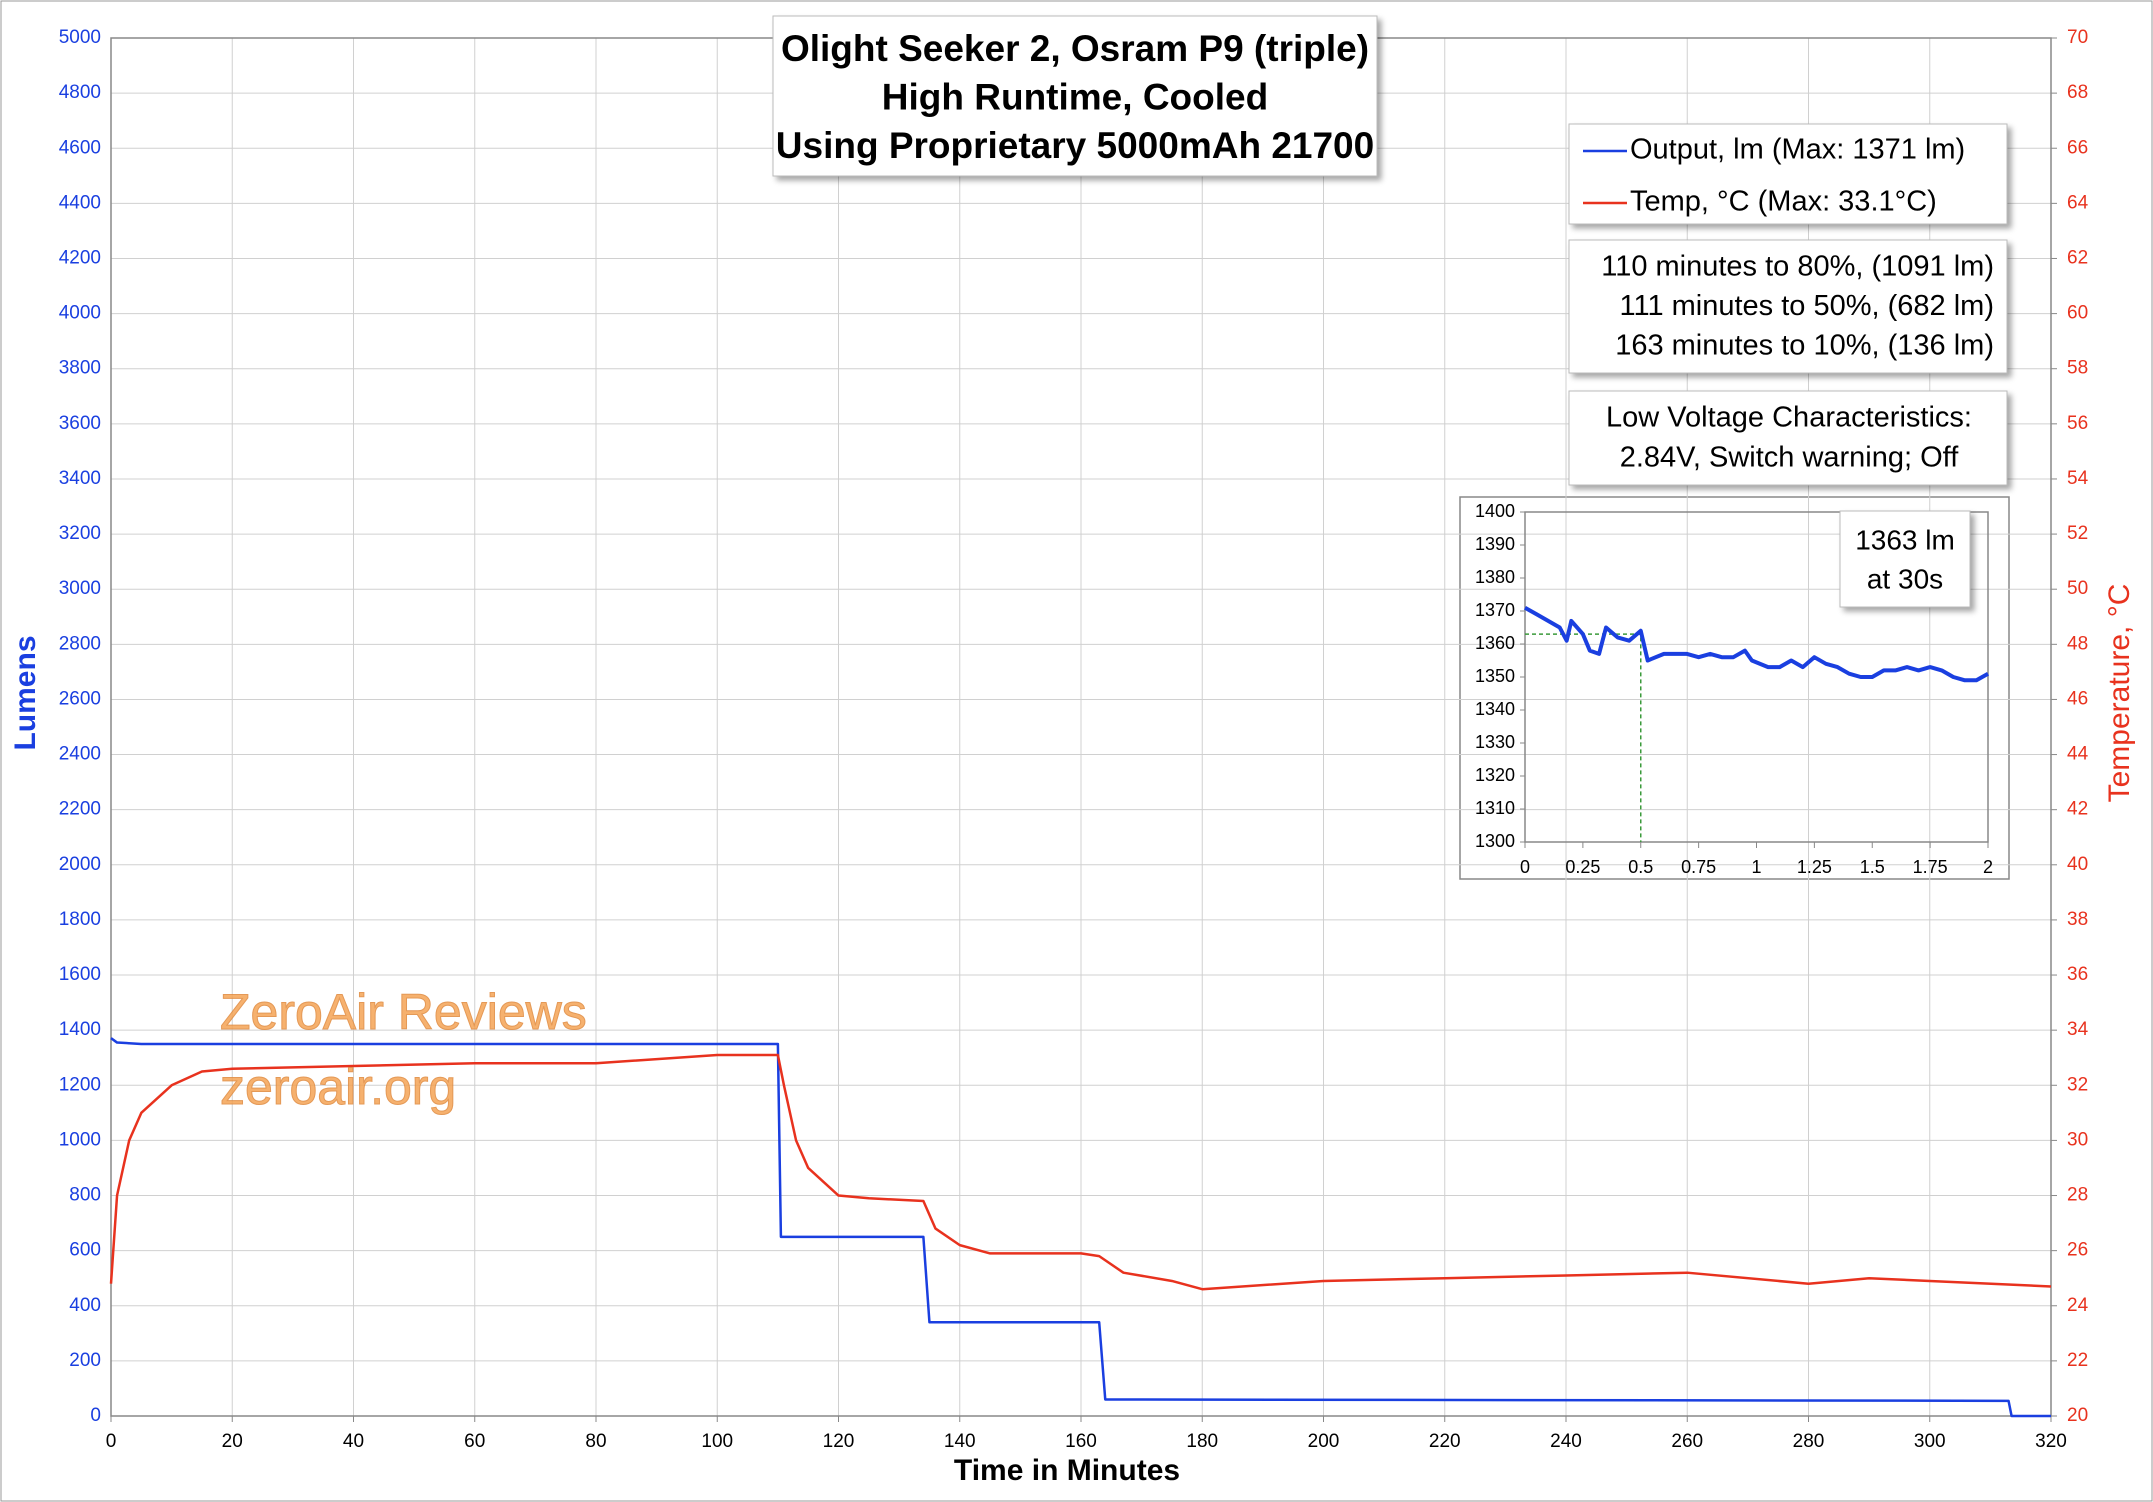 The image size is (2153, 1502). Describe the element at coordinates (474, 1441) in the screenshot. I see `x-tick-label: 60` at that location.